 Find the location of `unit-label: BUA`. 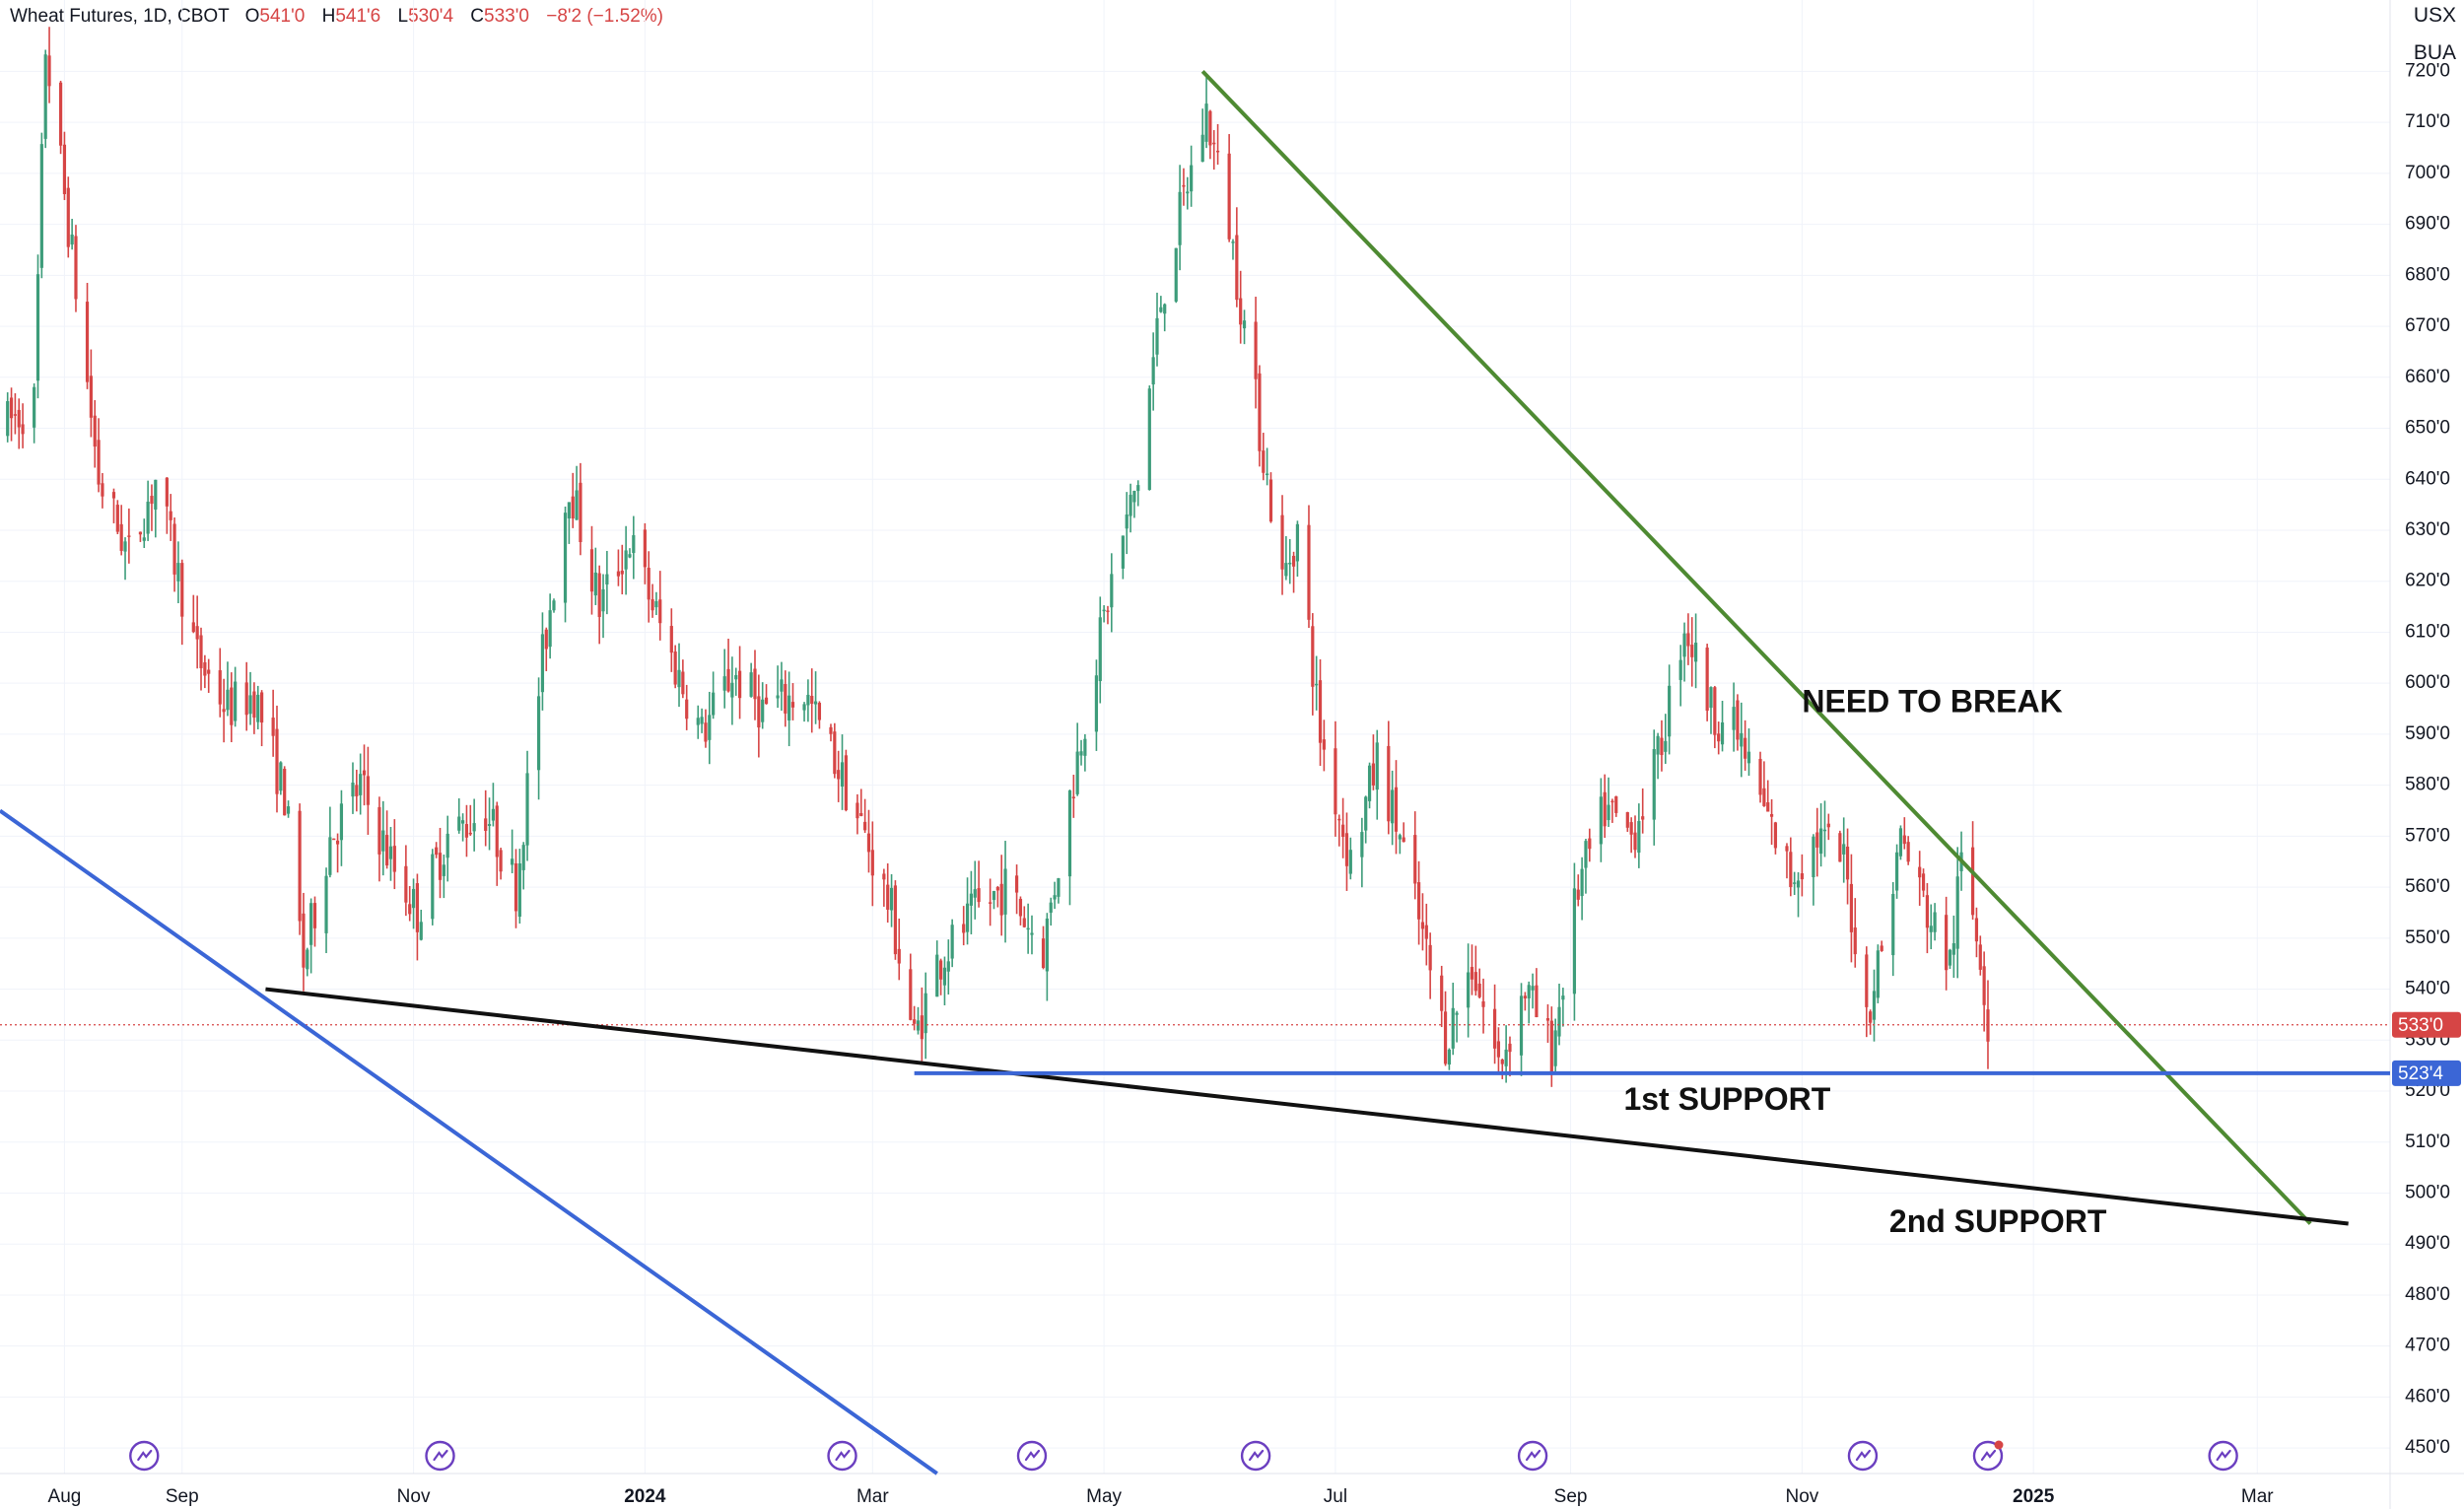

unit-label: BUA is located at coordinates (2434, 52).